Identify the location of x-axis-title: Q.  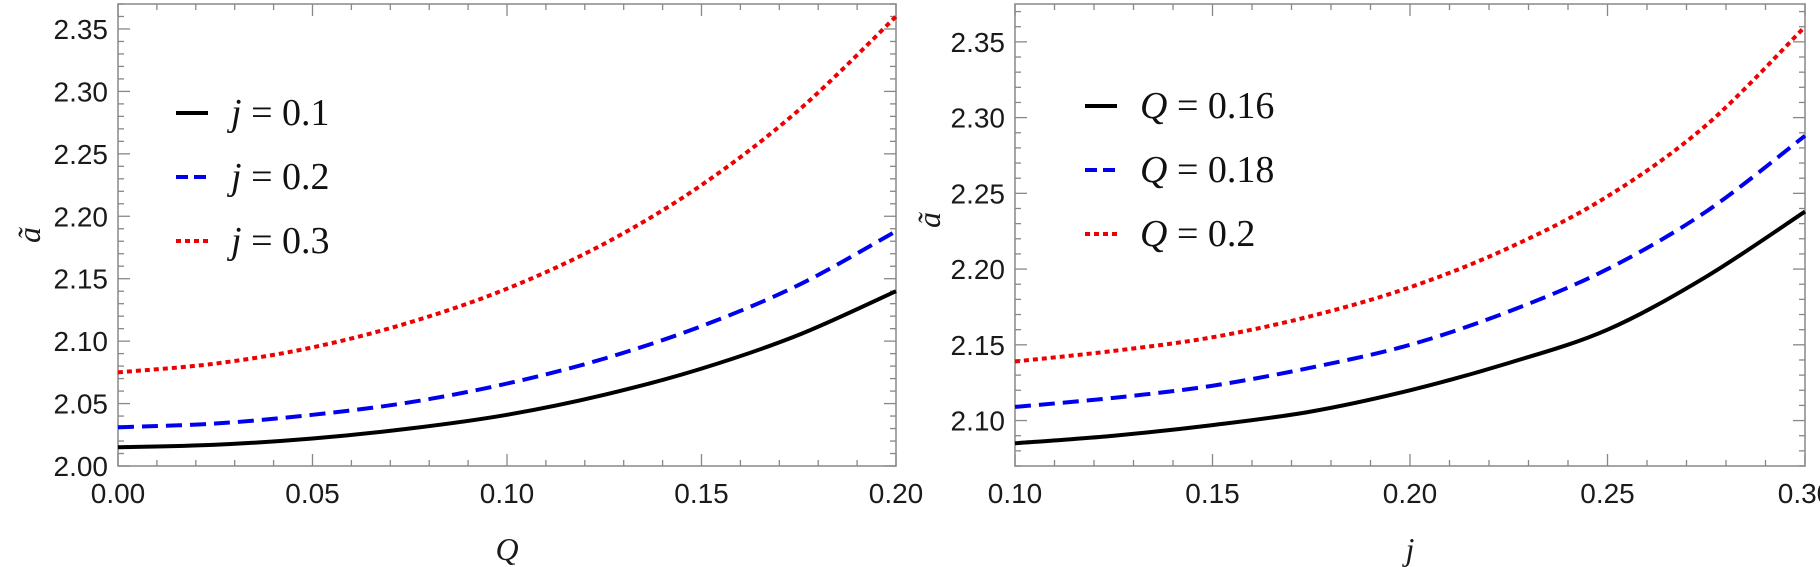
(506, 549).